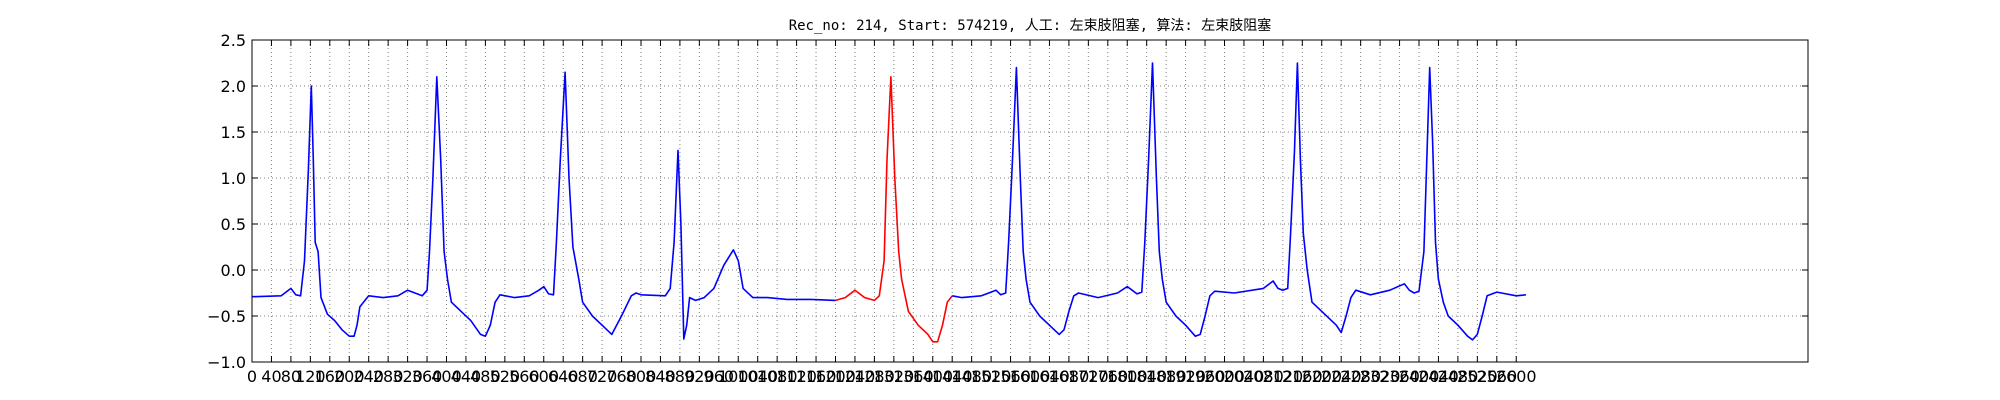  What do you see at coordinates (1185, 376) in the screenshot?
I see `x-tick-label: 1920` at bounding box center [1185, 376].